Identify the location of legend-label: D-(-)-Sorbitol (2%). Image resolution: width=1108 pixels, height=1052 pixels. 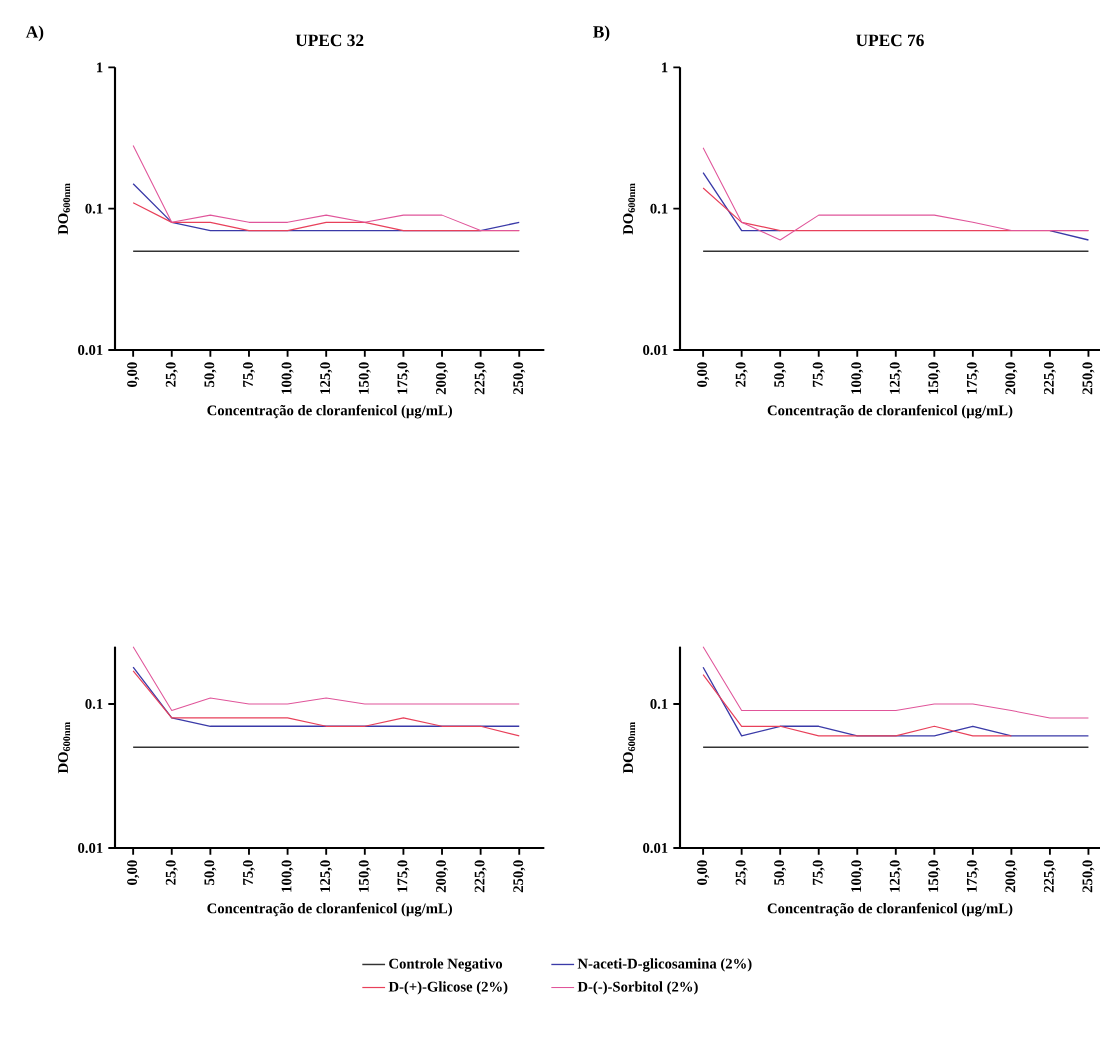
(637, 988).